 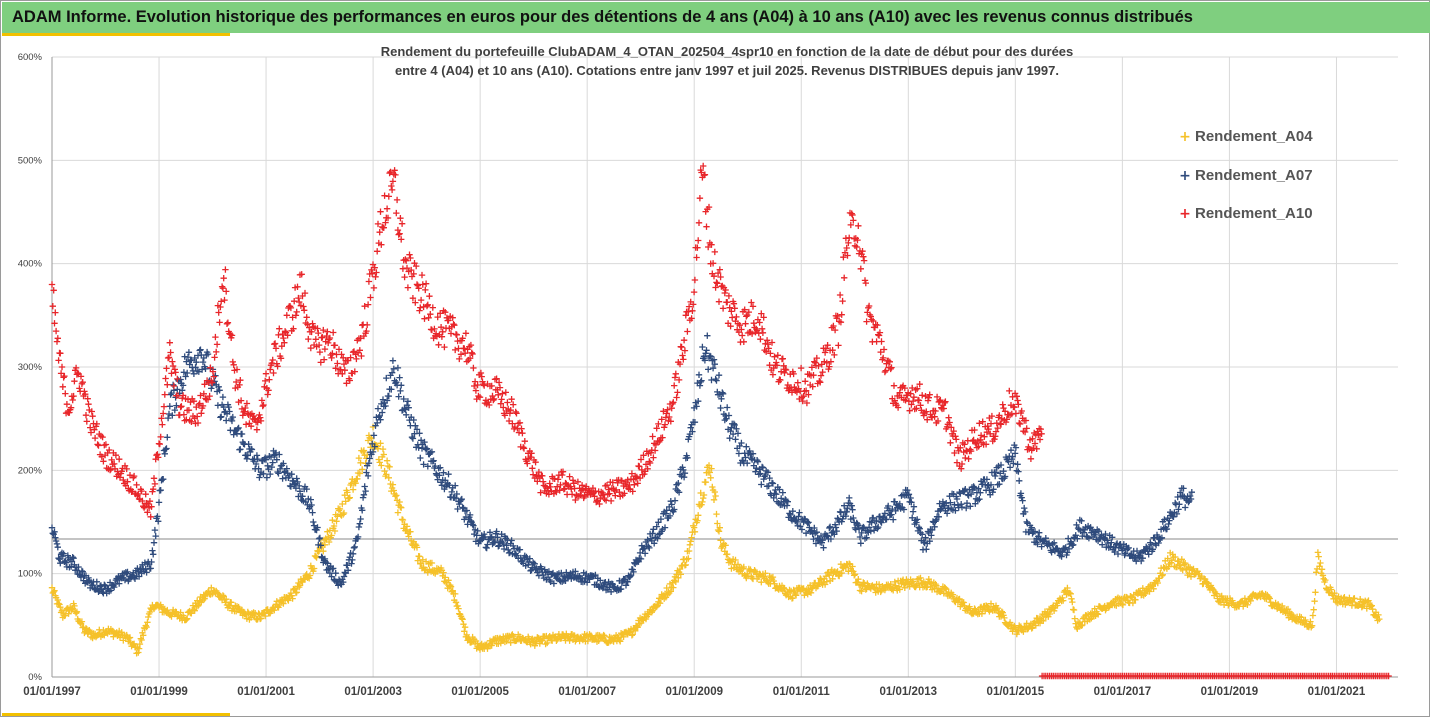 What do you see at coordinates (1185, 214) in the screenshot?
I see `legend-marker-a10: +` at bounding box center [1185, 214].